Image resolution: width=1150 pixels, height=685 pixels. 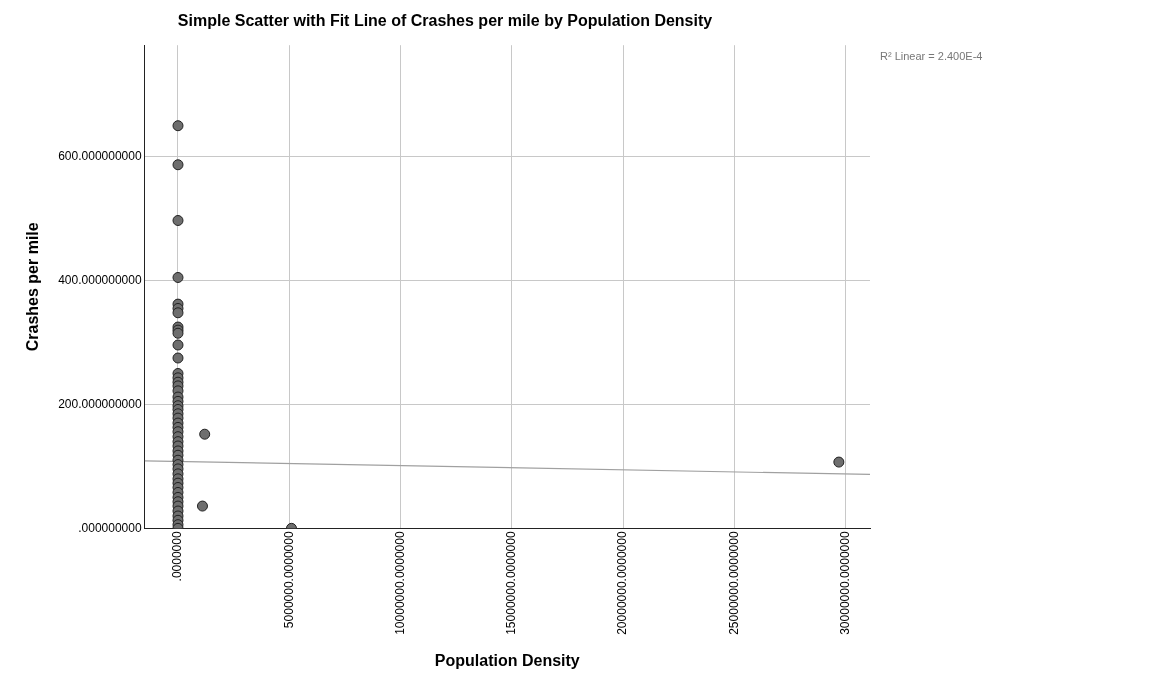 What do you see at coordinates (844, 583) in the screenshot?
I see `x-tick-label: 30000000.0000000` at bounding box center [844, 583].